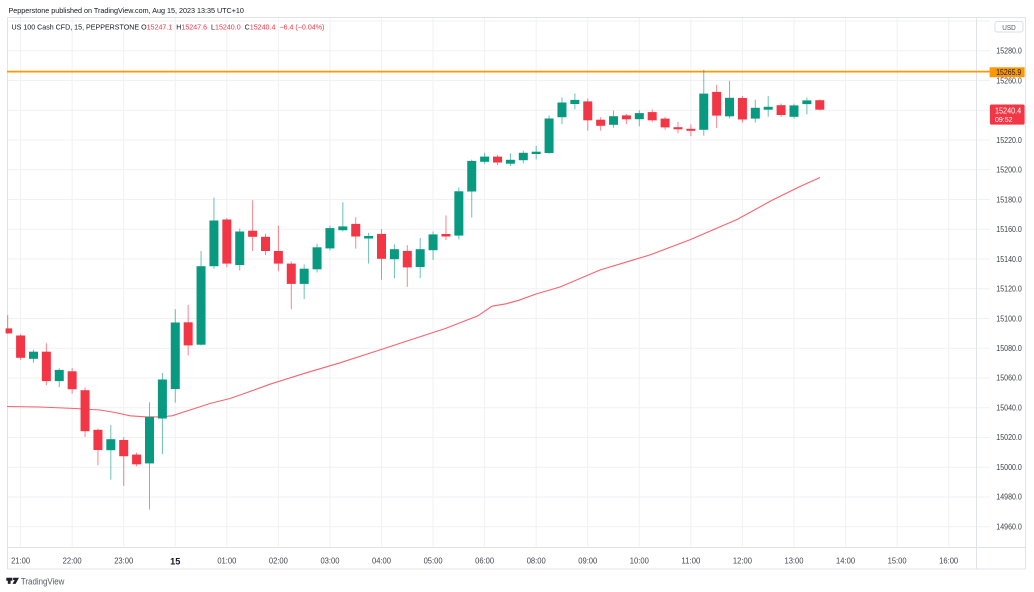 The image size is (1034, 592). I want to click on svg-text: 21:00, so click(21, 561).